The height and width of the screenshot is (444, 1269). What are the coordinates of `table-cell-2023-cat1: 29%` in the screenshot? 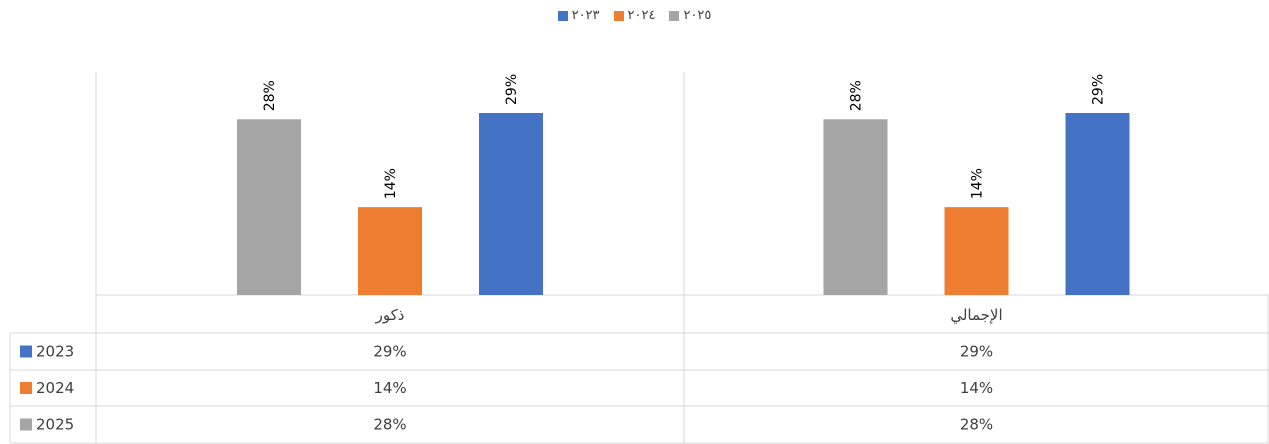 It's located at (389, 352).